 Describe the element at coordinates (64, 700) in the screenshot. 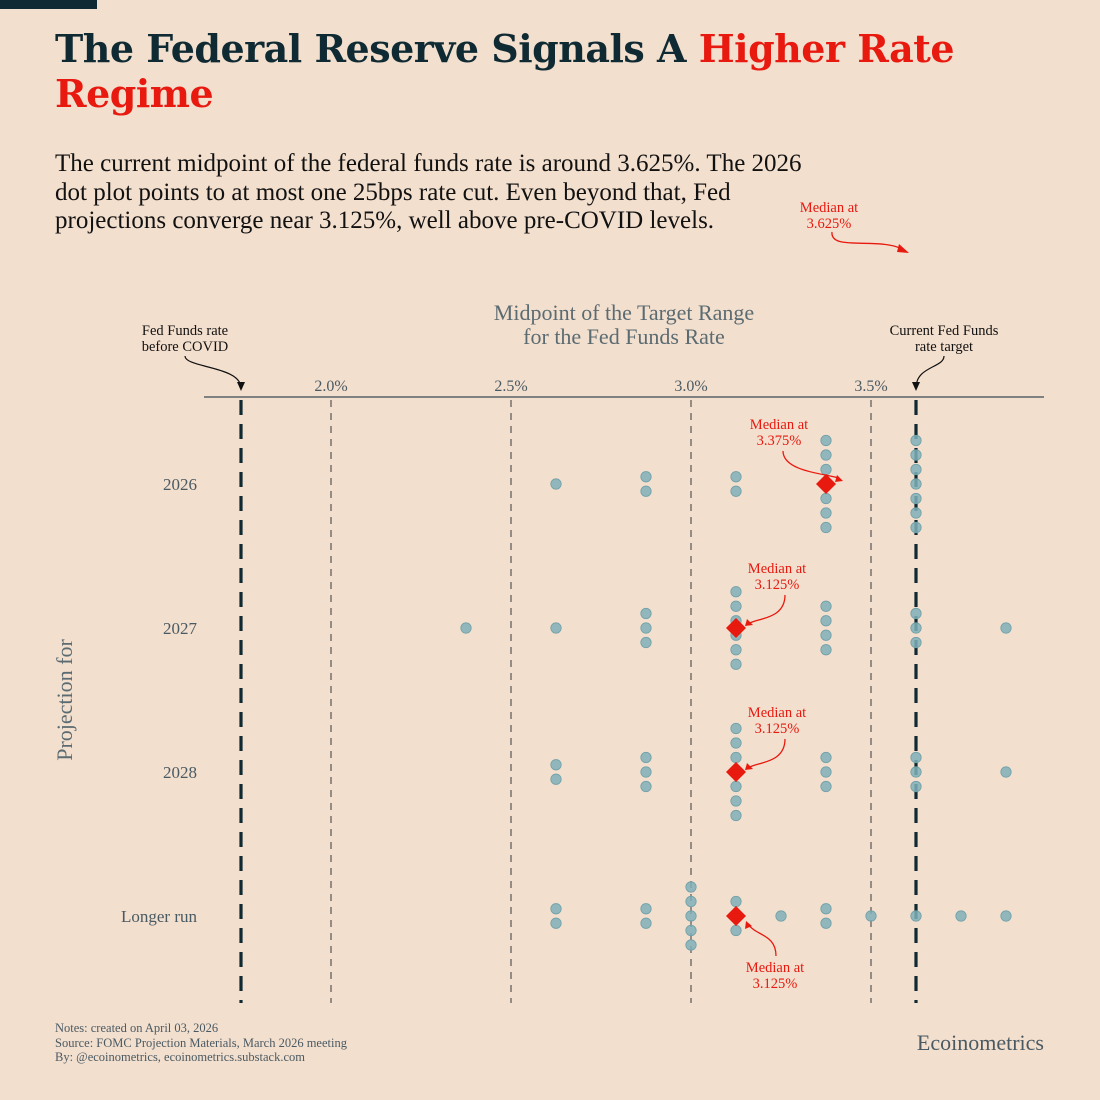

I see `y-axis-label: Projection for` at that location.